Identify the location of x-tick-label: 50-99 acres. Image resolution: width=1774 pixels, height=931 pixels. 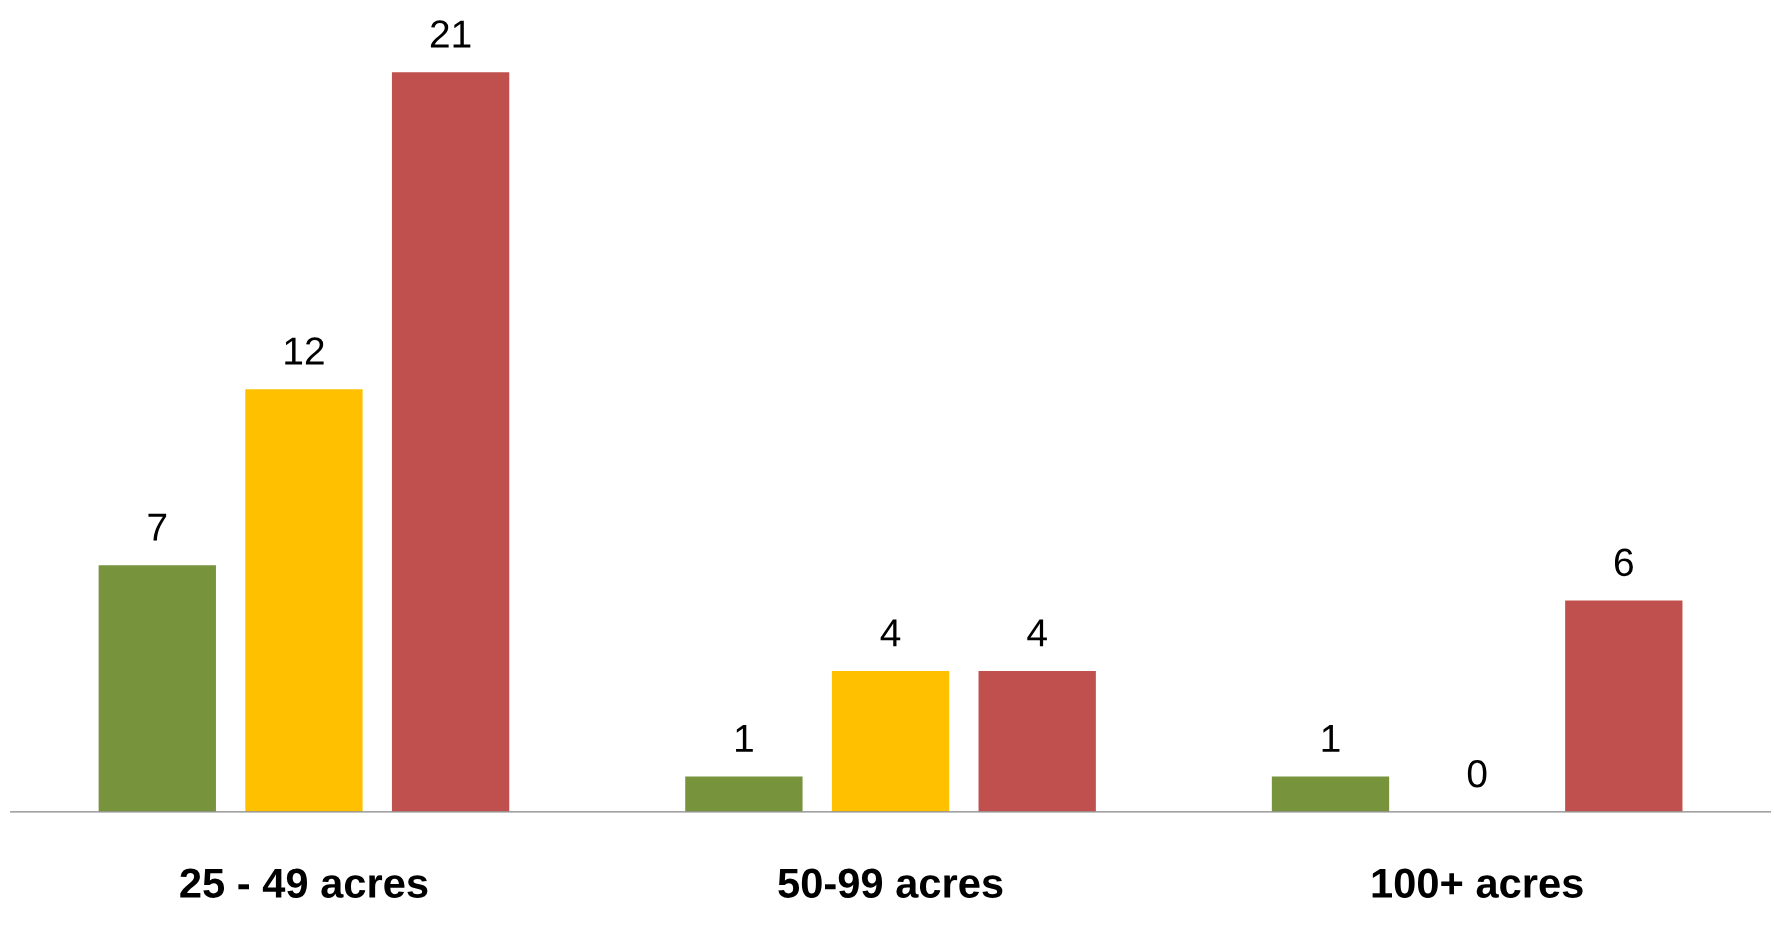
(890, 883).